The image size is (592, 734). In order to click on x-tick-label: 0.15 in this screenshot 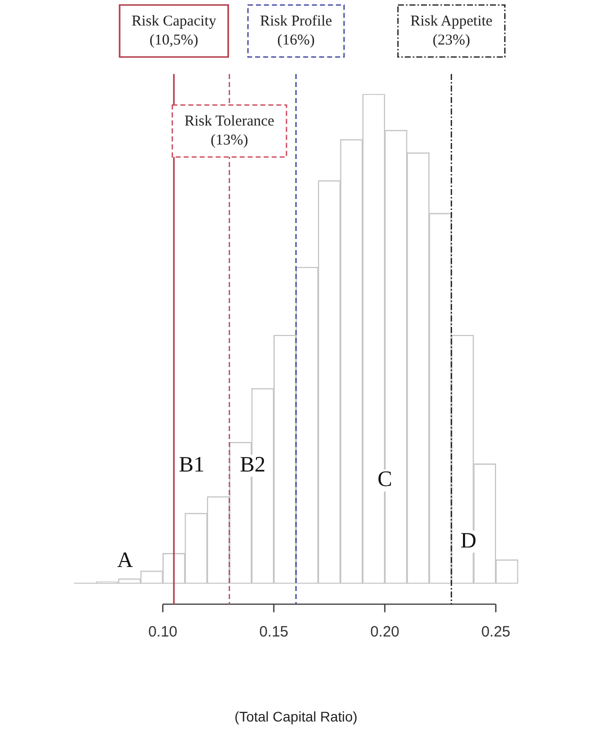, I will do `click(273, 631)`.